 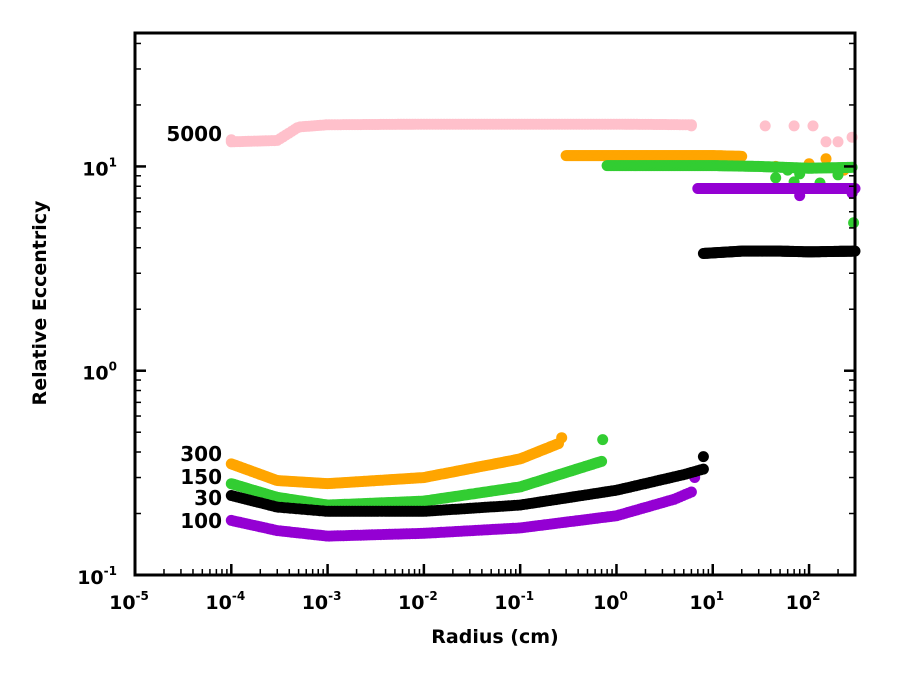 What do you see at coordinates (691, 492) in the screenshot?
I see `series-100-point` at bounding box center [691, 492].